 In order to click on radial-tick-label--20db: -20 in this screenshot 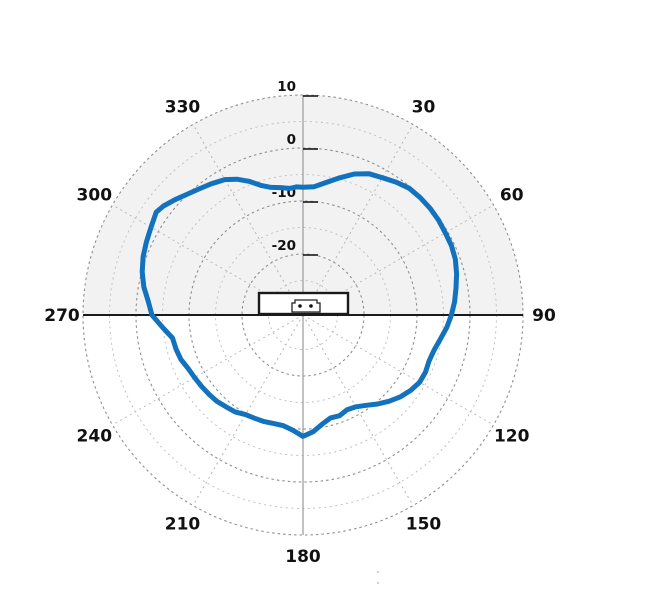, I will do `click(284, 246)`.